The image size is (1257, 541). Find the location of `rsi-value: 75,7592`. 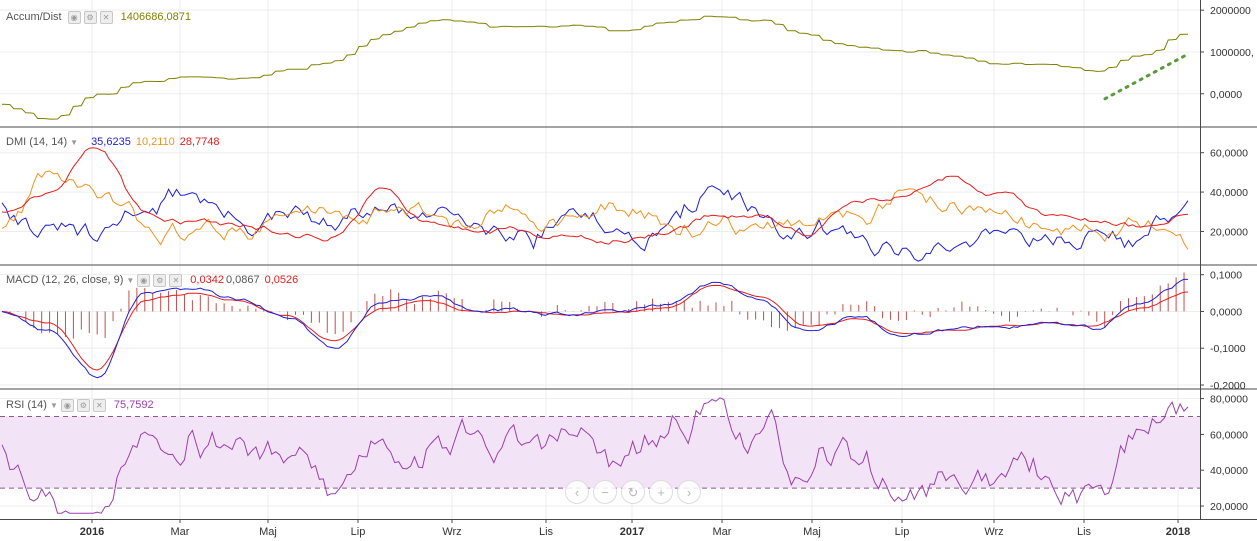

rsi-value: 75,7592 is located at coordinates (133, 405).